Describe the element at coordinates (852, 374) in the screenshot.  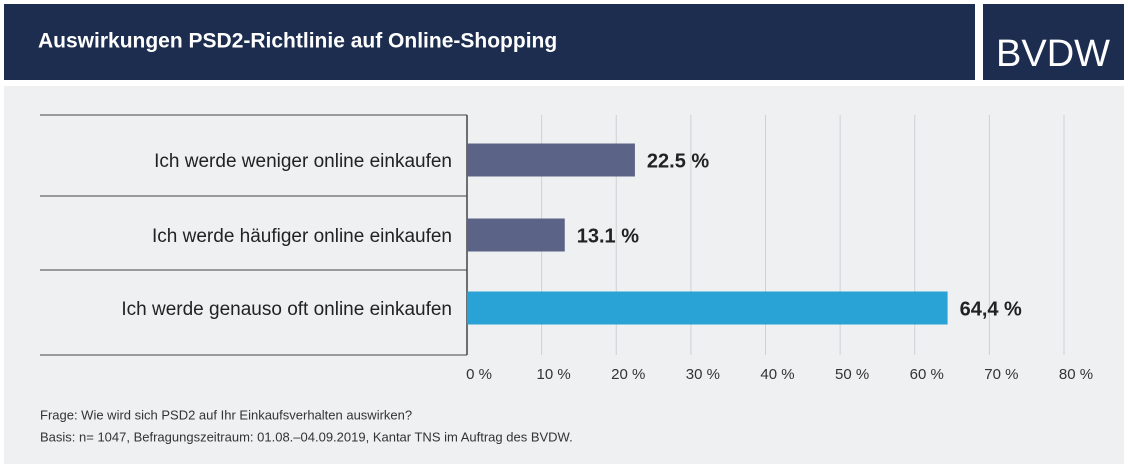
I see `x-tick-label: 50 %` at that location.